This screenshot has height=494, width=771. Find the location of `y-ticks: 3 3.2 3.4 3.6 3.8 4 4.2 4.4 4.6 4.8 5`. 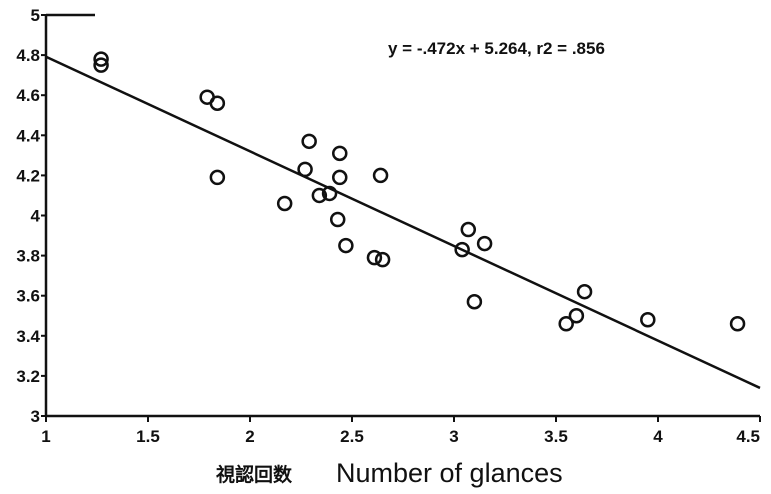

y-ticks: 3 3.2 3.4 3.6 3.8 4 4.2 4.4 4.6 4.8 5 is located at coordinates (31, 216).